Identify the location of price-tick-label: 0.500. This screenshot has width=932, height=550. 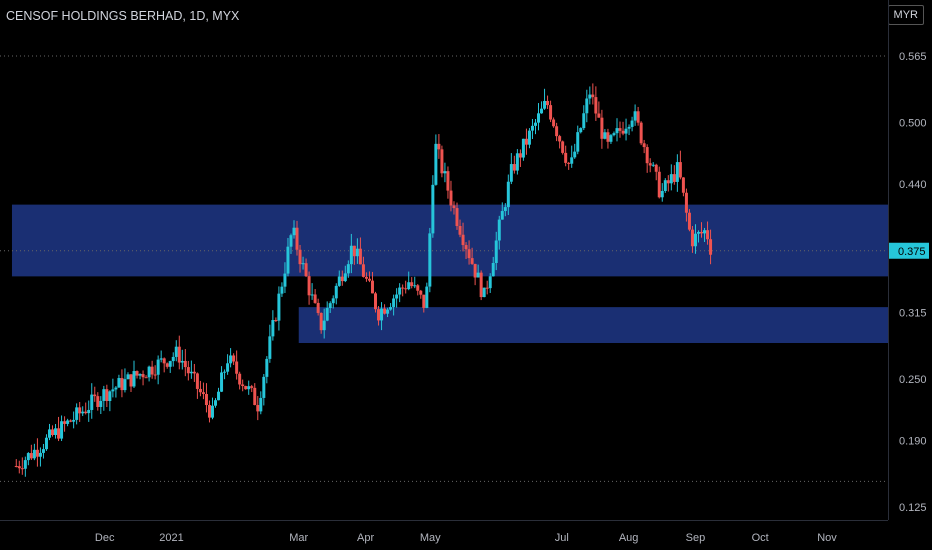
(913, 124).